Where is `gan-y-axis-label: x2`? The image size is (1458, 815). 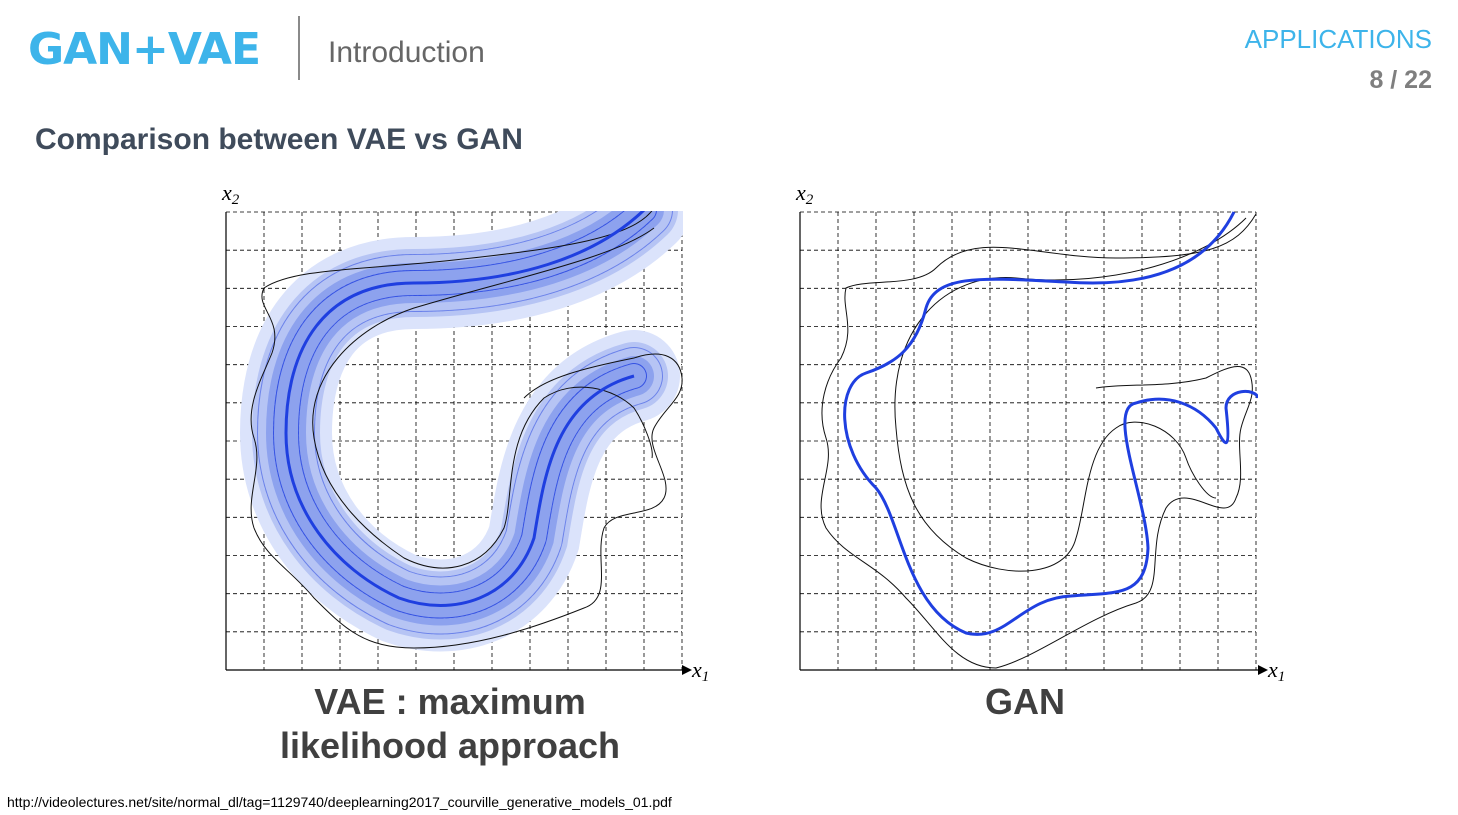
gan-y-axis-label: x2 is located at coordinates (804, 194).